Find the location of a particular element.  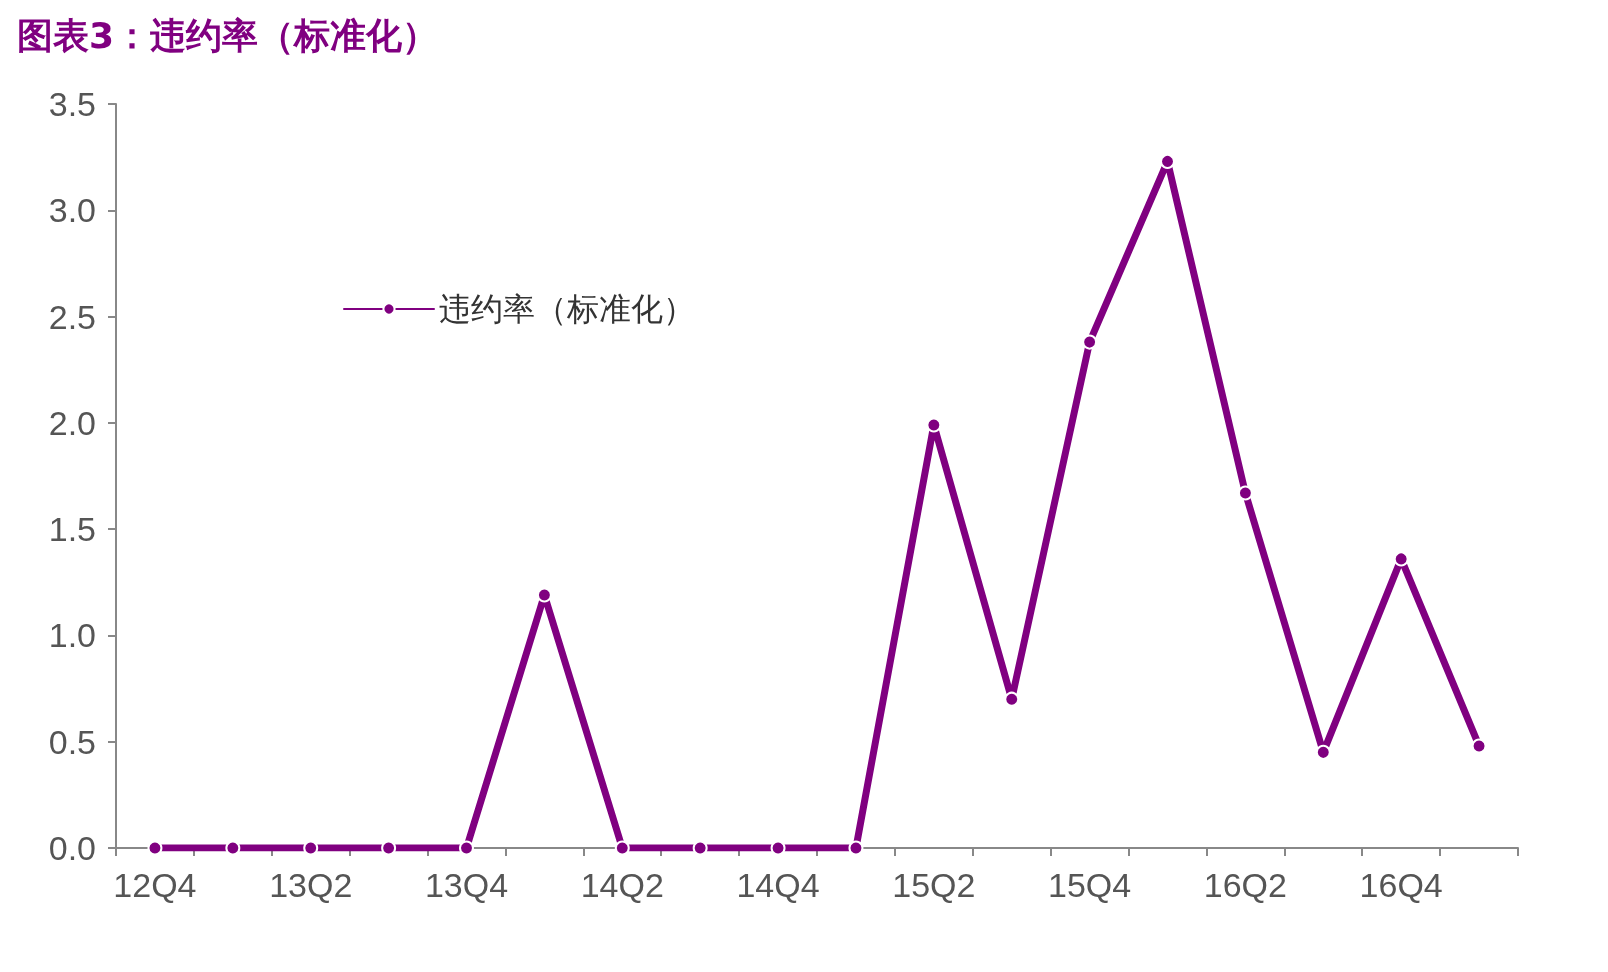

y-tick-label: 3.5 is located at coordinates (72, 104).